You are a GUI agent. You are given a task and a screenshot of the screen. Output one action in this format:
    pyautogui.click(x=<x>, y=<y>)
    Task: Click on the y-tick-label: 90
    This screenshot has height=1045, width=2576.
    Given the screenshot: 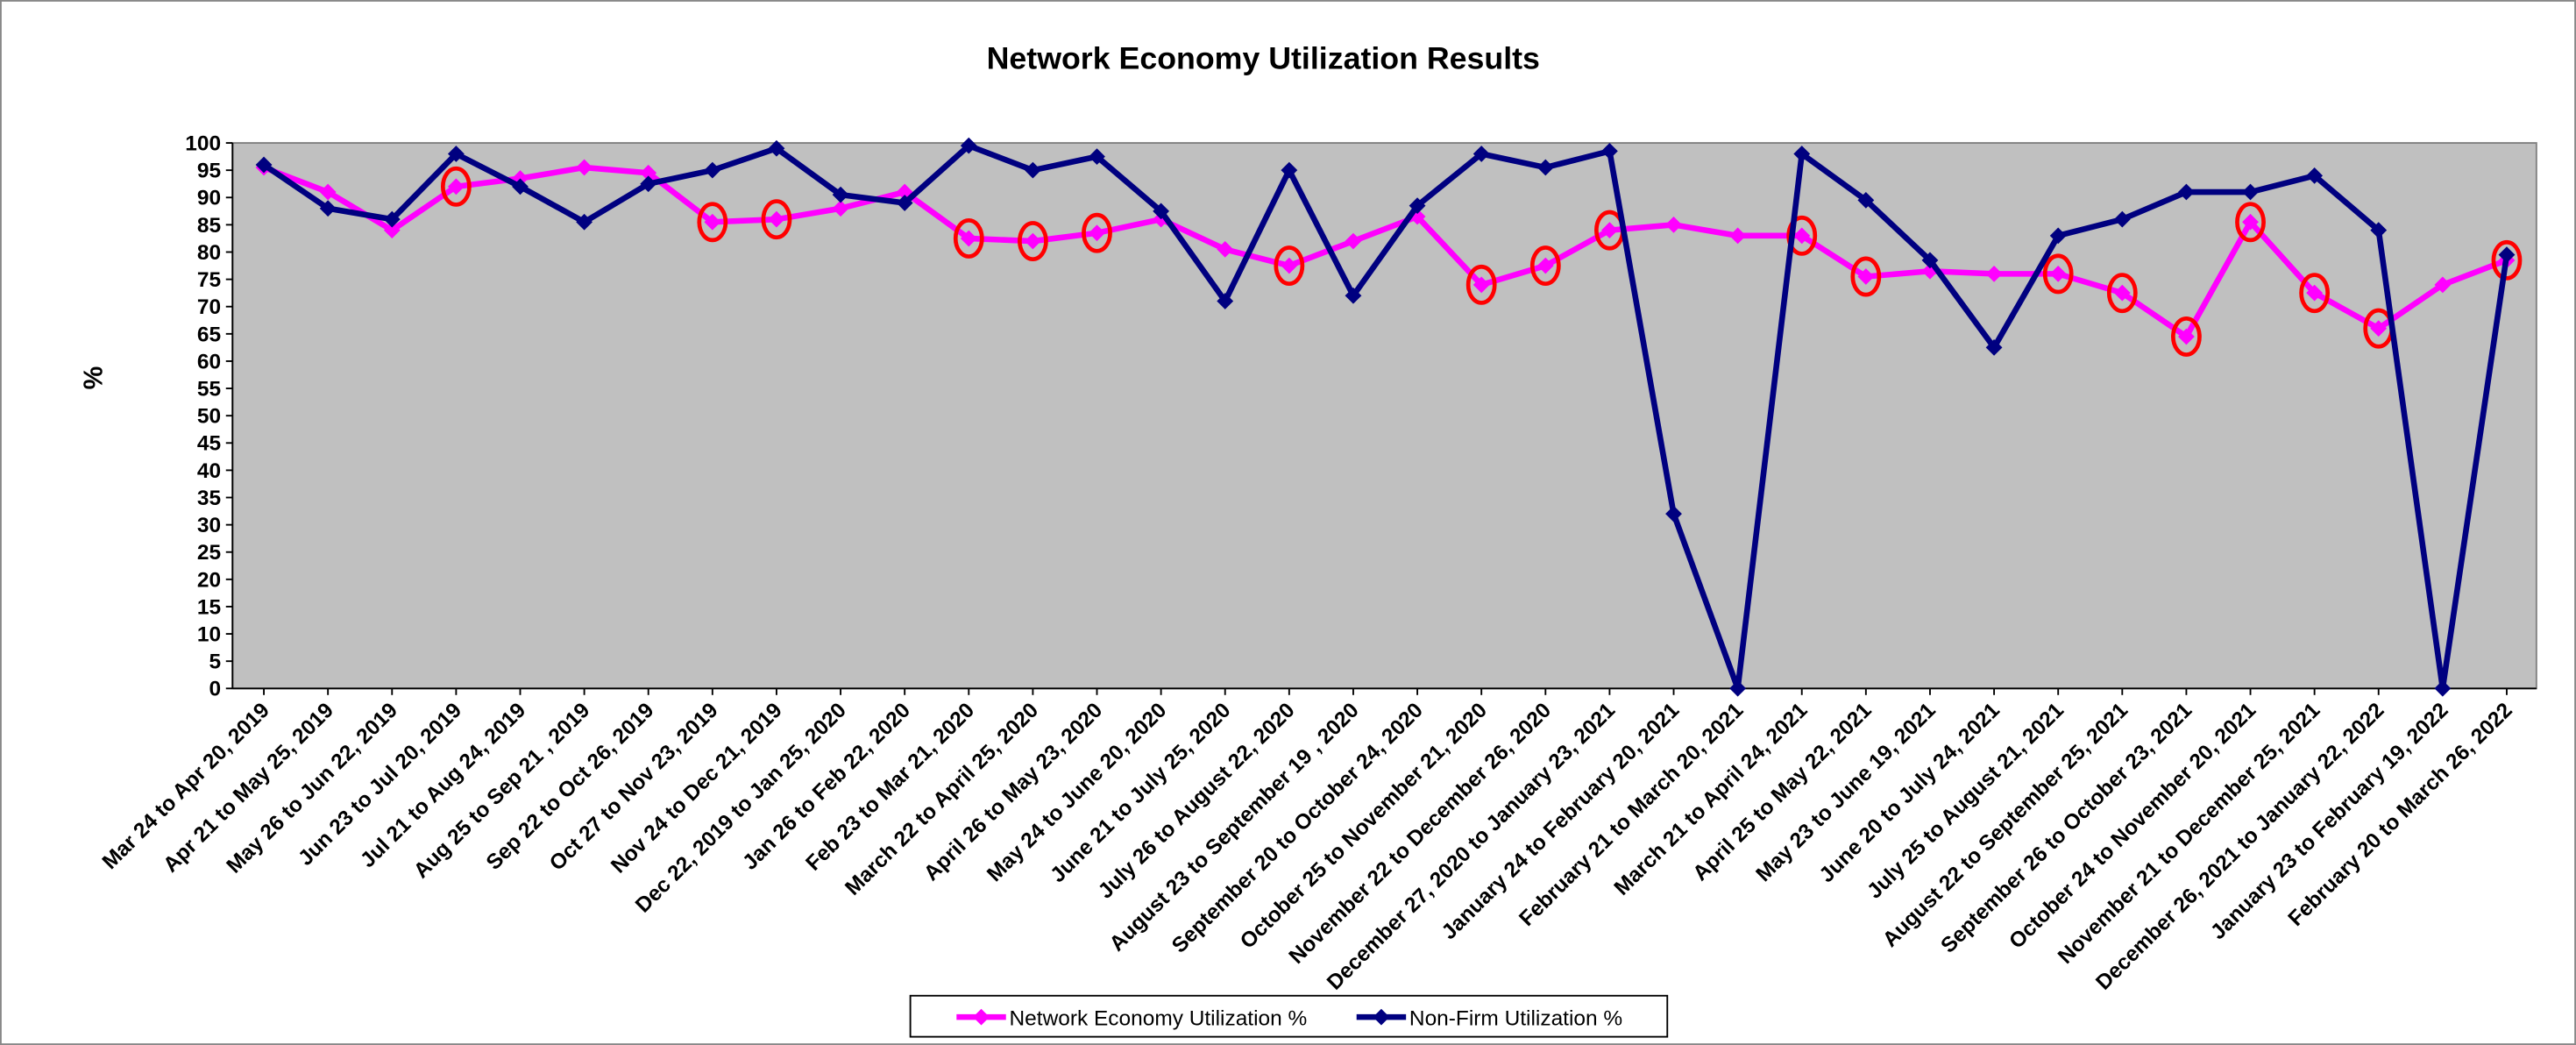 What is the action you would take?
    pyautogui.click(x=209, y=198)
    